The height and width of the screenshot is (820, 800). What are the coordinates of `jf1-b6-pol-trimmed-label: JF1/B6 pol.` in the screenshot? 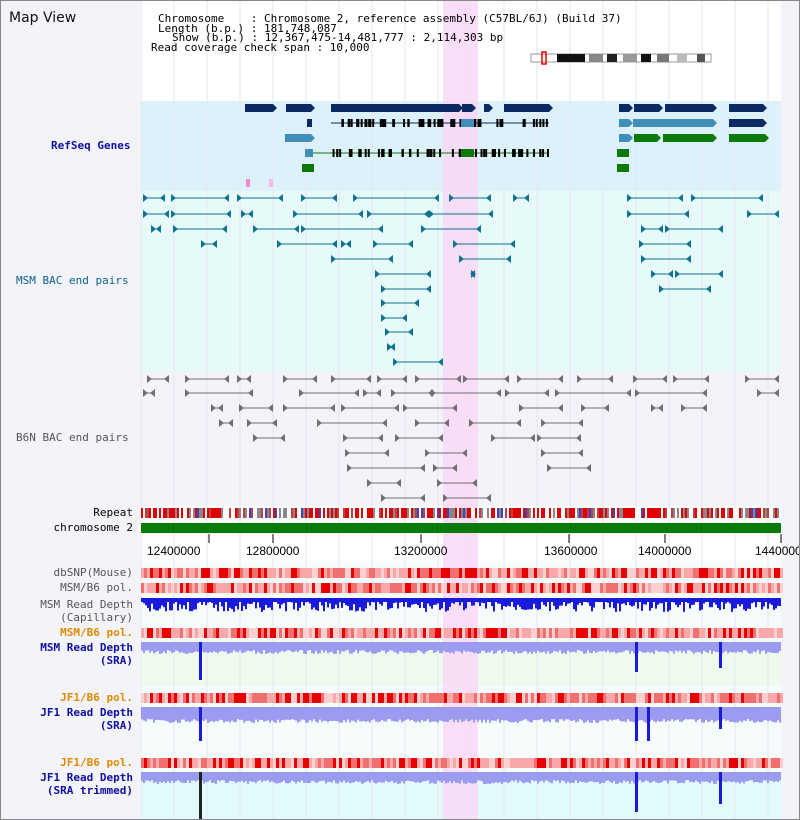 It's located at (96, 762).